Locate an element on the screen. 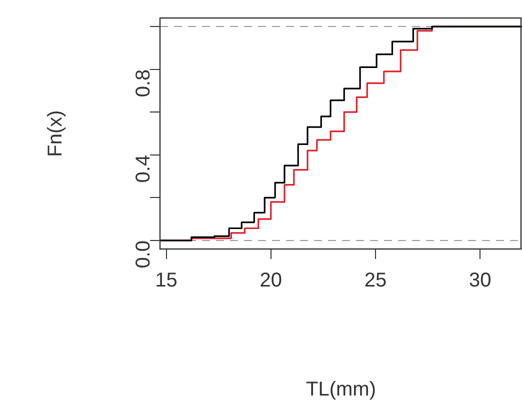 The image size is (522, 412). y-tick-label: 0.0 is located at coordinates (143, 254).